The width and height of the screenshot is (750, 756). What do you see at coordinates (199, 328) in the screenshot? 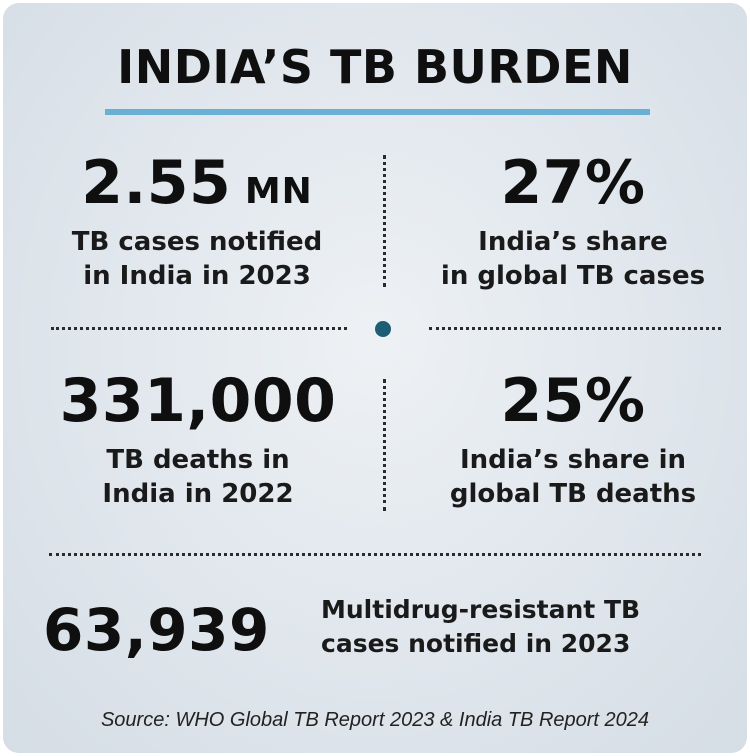
I see `horizontal-divider-left` at bounding box center [199, 328].